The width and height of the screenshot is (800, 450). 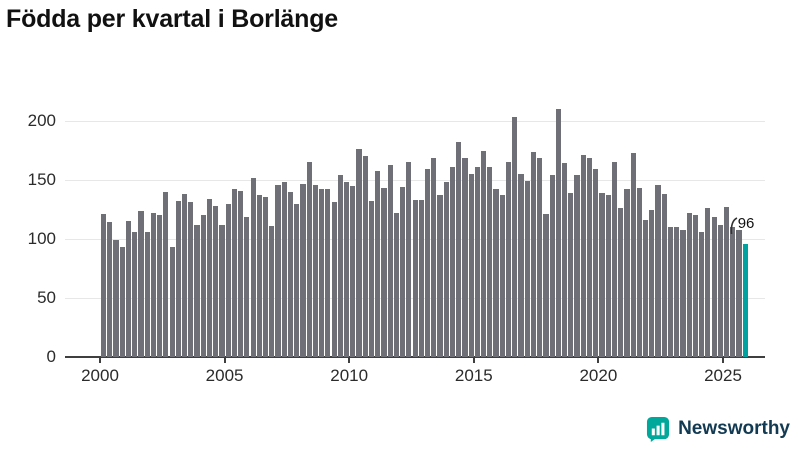 I want to click on x-tick-label: 2005, so click(x=224, y=375).